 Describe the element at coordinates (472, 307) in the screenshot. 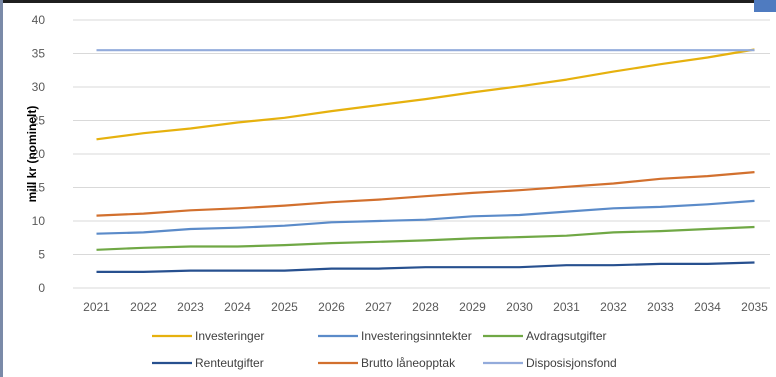

I see `x-tick-label: 2029` at that location.